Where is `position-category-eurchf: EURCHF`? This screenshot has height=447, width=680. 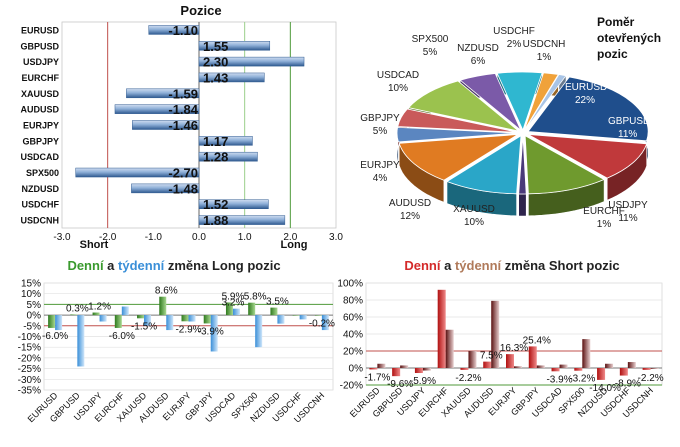 position-category-eurchf: EURCHF is located at coordinates (41, 78).